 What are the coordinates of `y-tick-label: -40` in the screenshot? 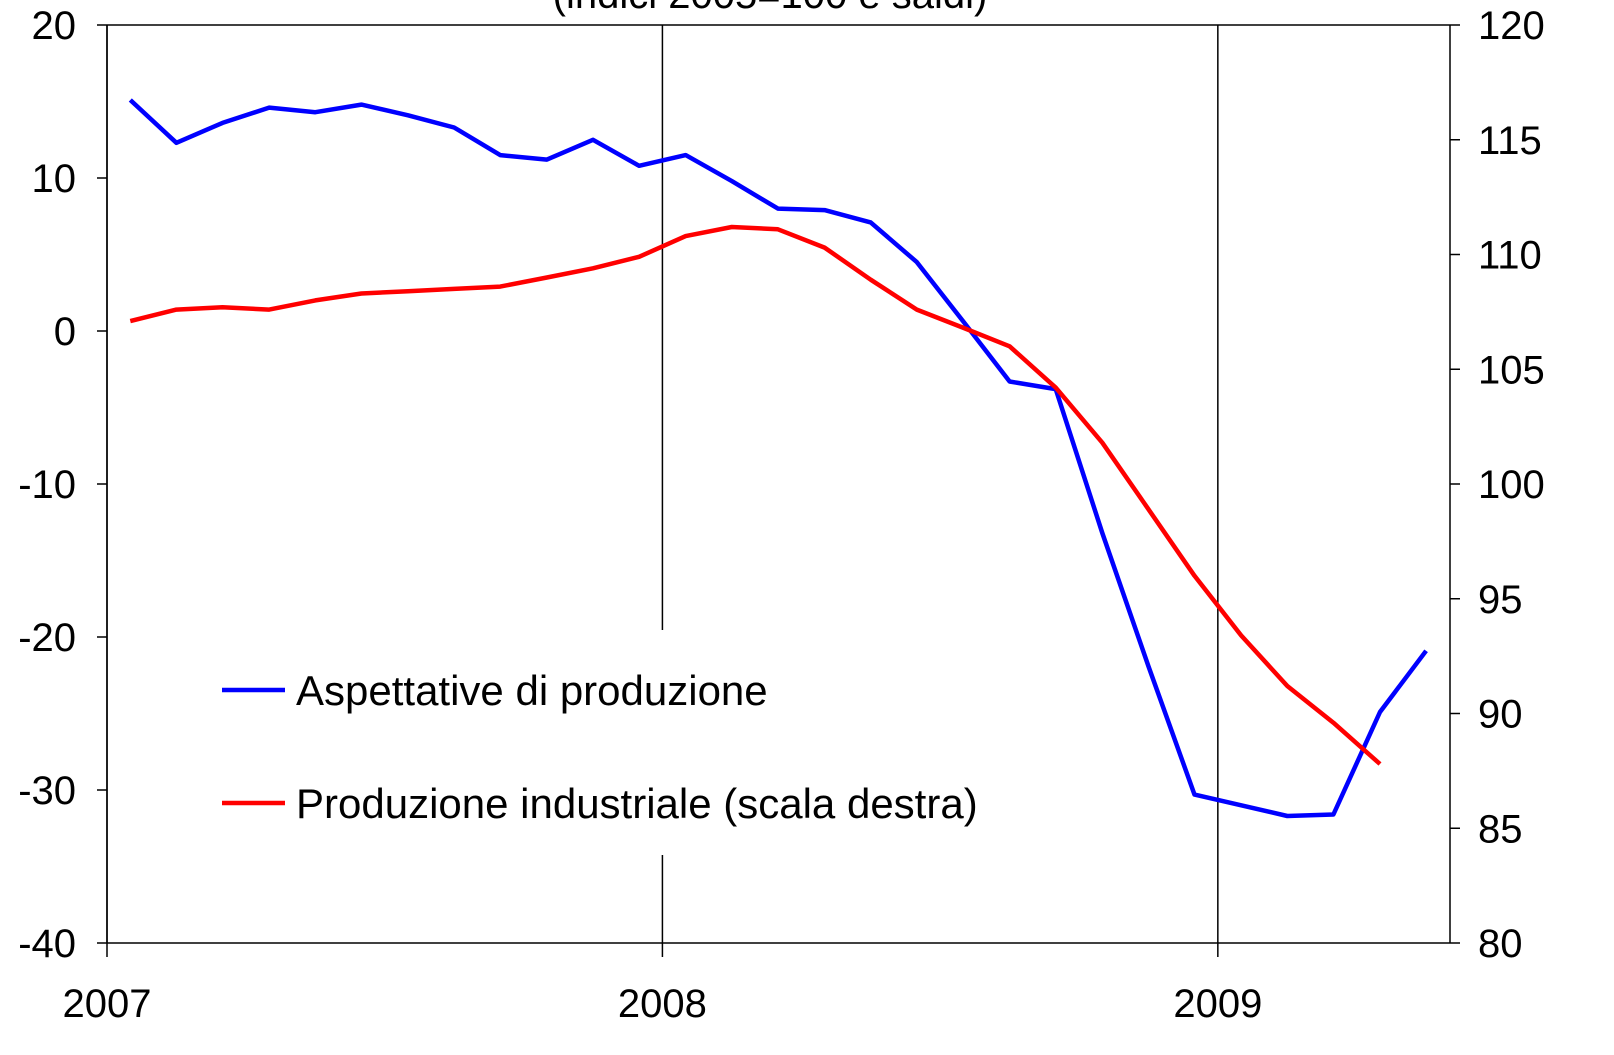 It's located at (47, 944).